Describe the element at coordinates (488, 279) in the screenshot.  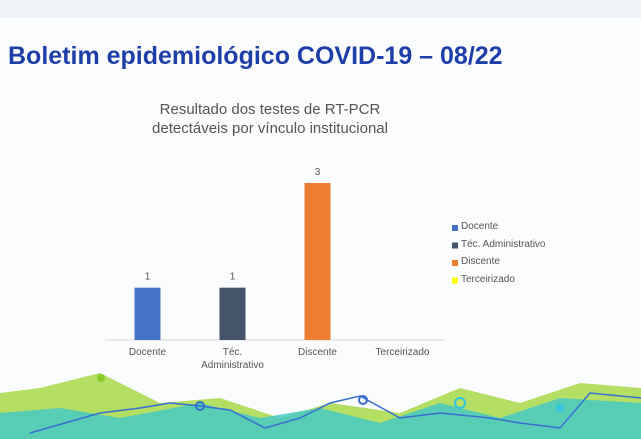
I see `legend-label: Terceirizado` at that location.